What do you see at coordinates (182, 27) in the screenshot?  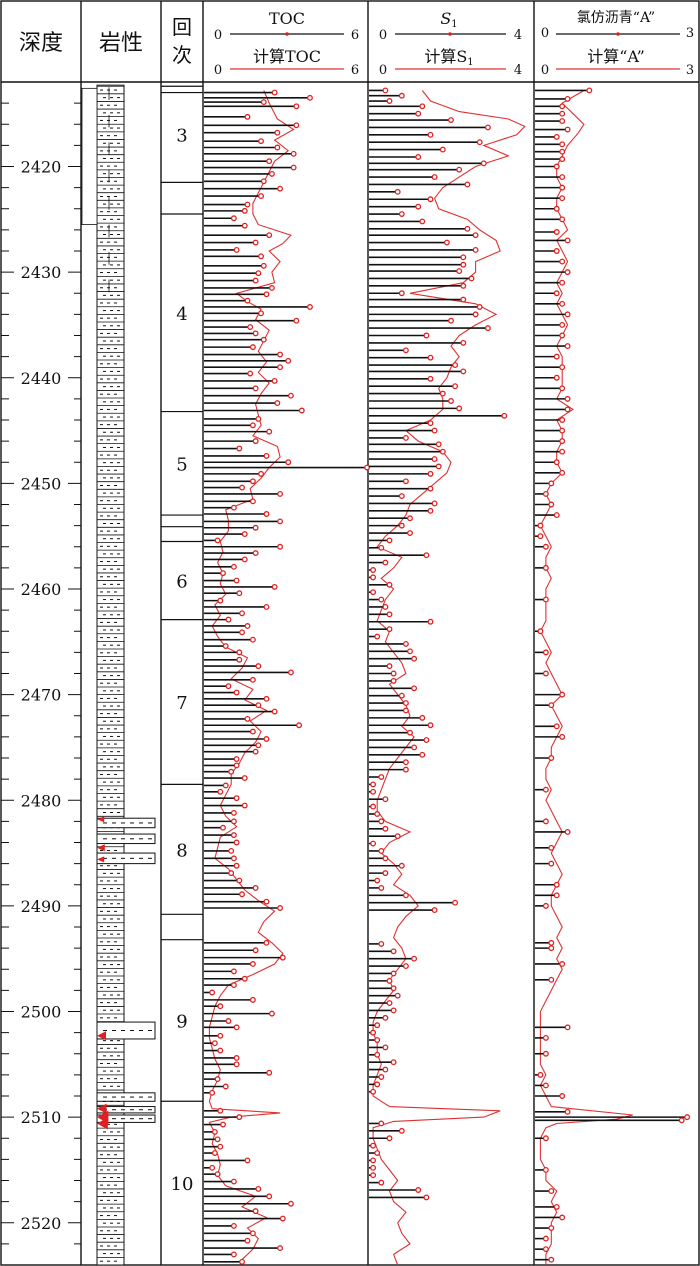 I see `cycle-header-1: 回` at bounding box center [182, 27].